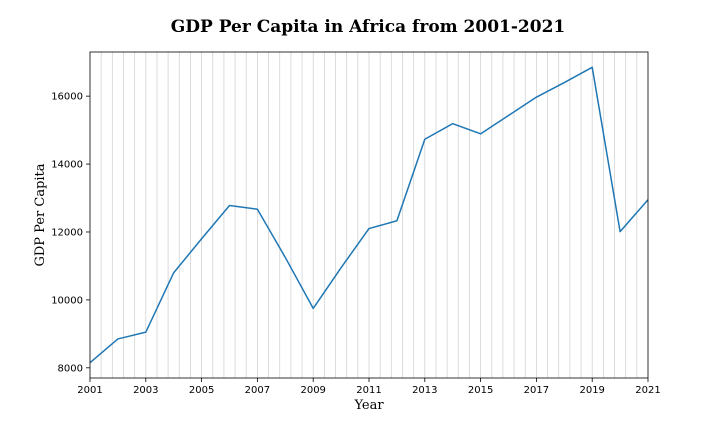 Image resolution: width=720 pixels, height=432 pixels. Describe the element at coordinates (257, 390) in the screenshot. I see `x-tick-label: 2007` at that location.